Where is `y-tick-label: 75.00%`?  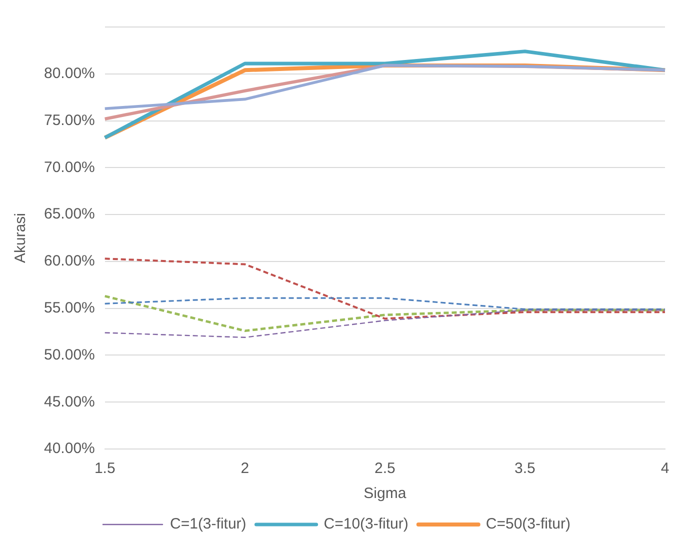
y-tick-label: 75.00% is located at coordinates (69, 120).